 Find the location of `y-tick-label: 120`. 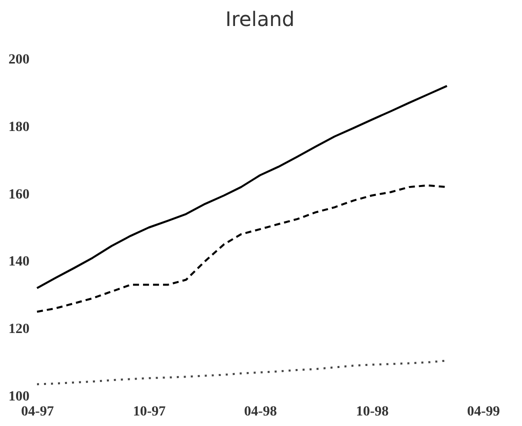

y-tick-label: 120 is located at coordinates (19, 330).